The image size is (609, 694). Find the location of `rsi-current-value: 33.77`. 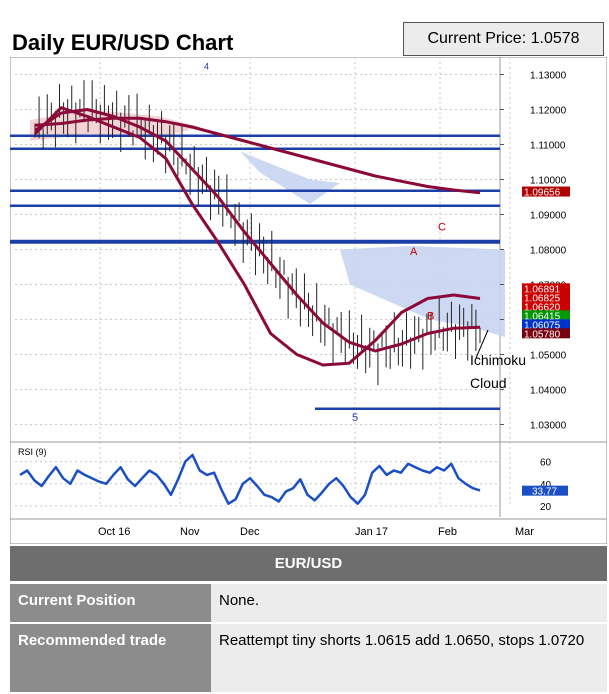

rsi-current-value: 33.77 is located at coordinates (544, 492).